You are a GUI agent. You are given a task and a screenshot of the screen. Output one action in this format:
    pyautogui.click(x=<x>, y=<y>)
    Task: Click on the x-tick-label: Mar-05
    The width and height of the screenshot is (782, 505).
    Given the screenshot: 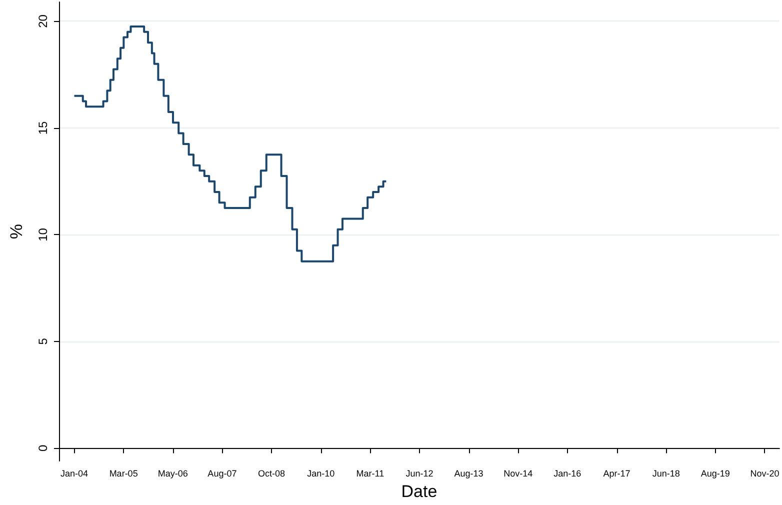 What is the action you would take?
    pyautogui.click(x=123, y=473)
    